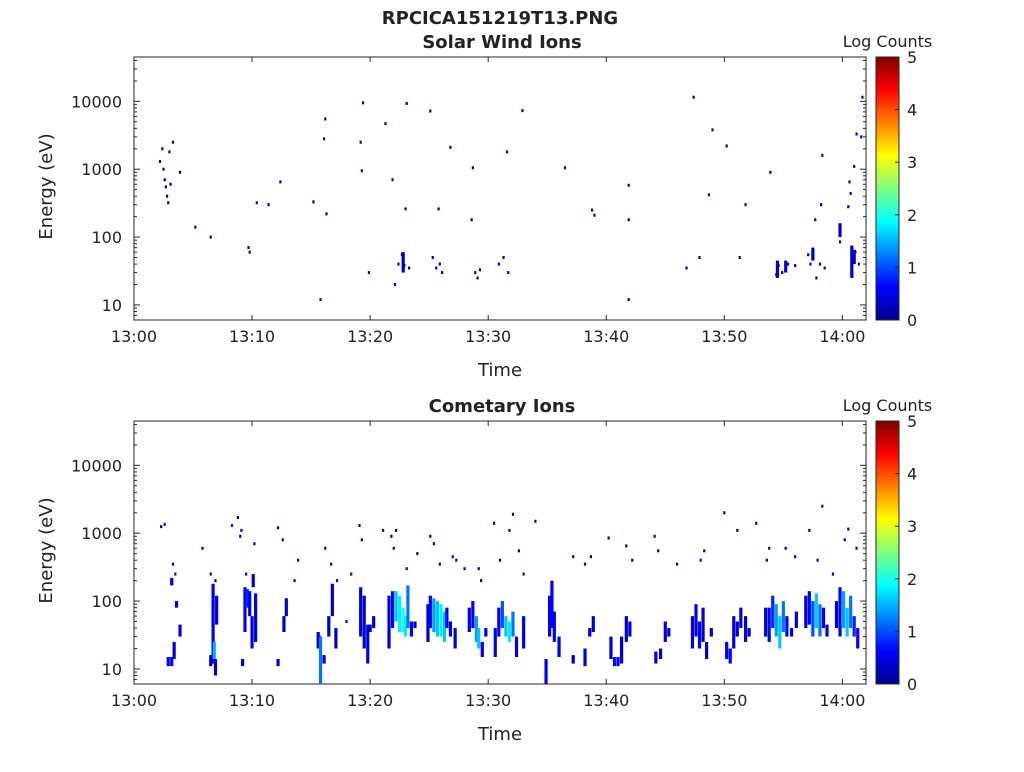 The height and width of the screenshot is (772, 1024). What do you see at coordinates (887, 552) in the screenshot?
I see `colorbar-gradient` at bounding box center [887, 552].